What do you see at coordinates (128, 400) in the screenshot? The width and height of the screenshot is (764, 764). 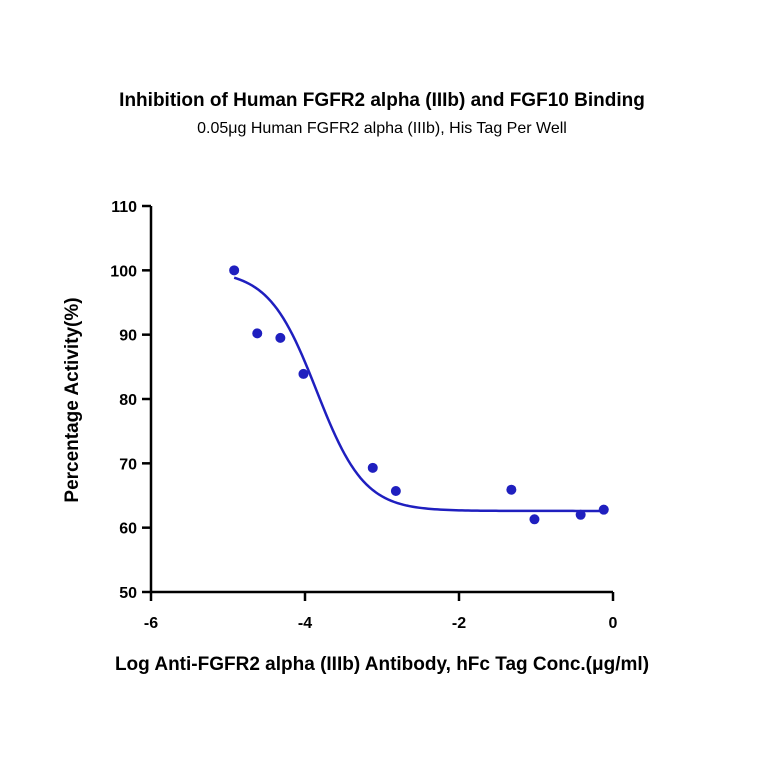 I see `y-tick-label: 80` at bounding box center [128, 400].